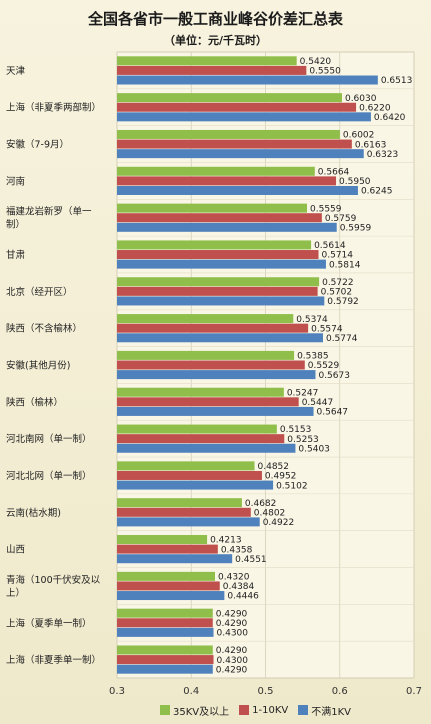  Describe the element at coordinates (325, 72) in the screenshot. I see `data-label: 0.5550` at that location.